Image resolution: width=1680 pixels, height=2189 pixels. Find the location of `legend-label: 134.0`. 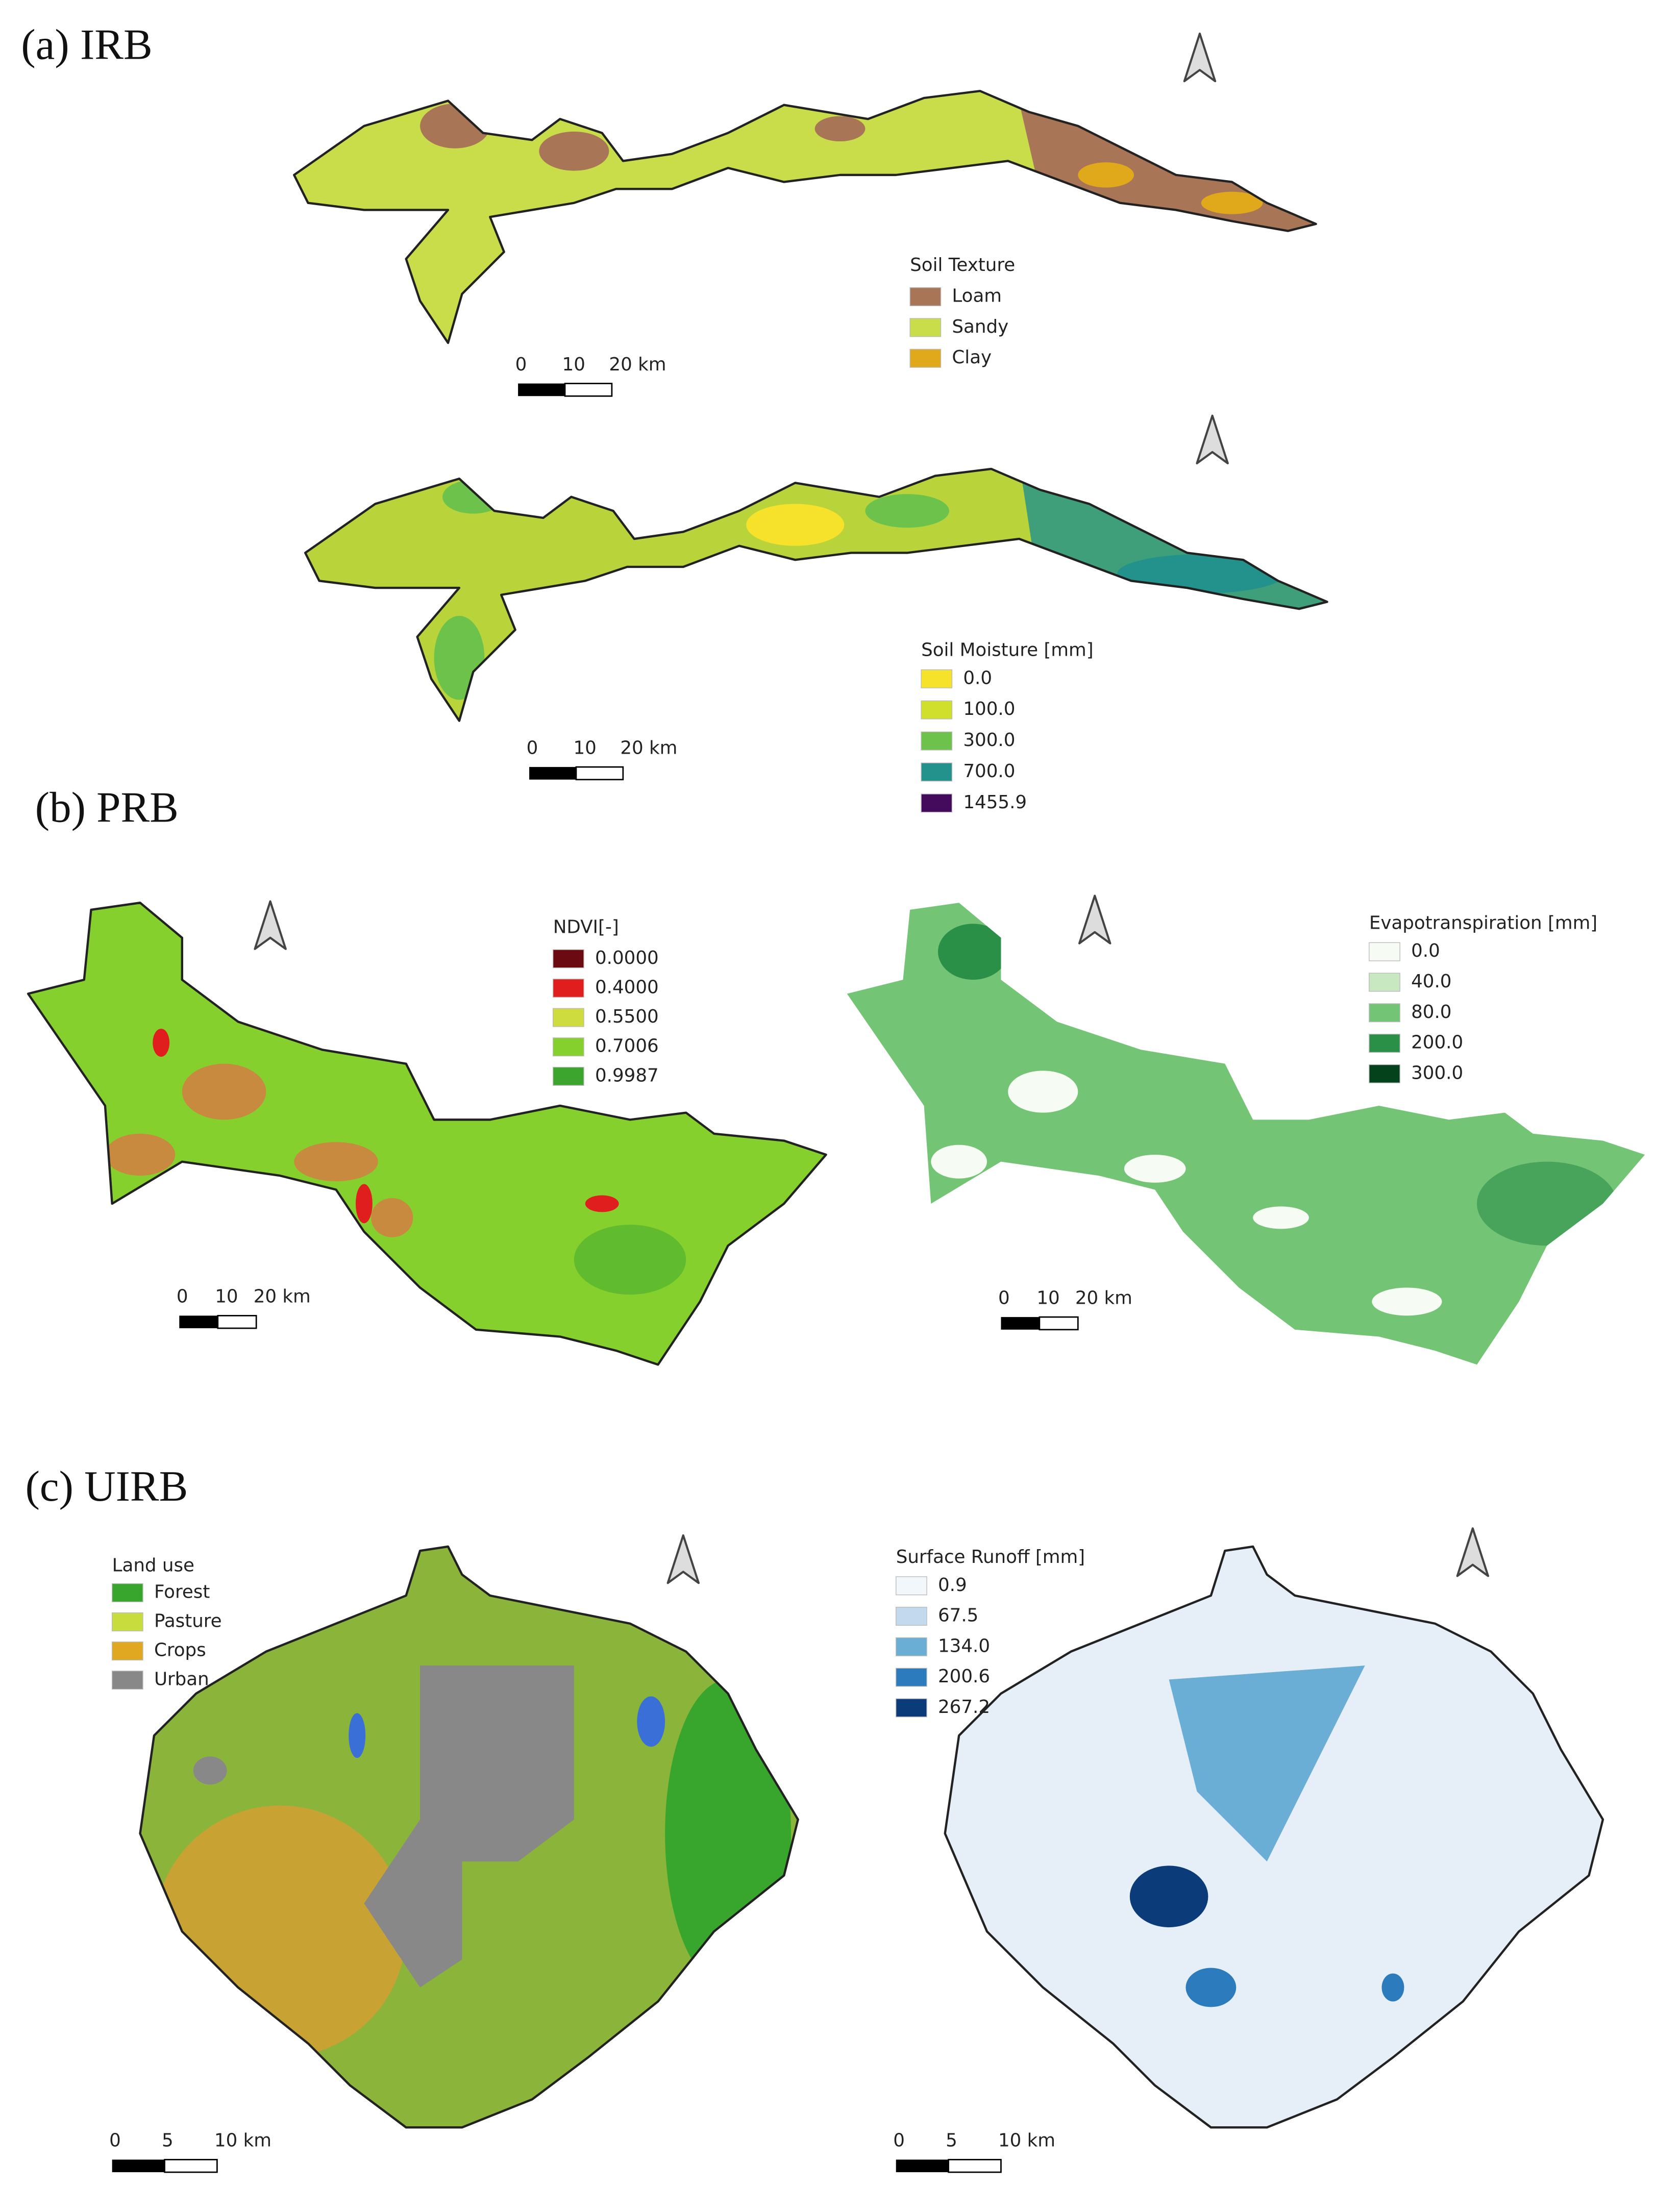

legend-label: 134.0 is located at coordinates (964, 1645).